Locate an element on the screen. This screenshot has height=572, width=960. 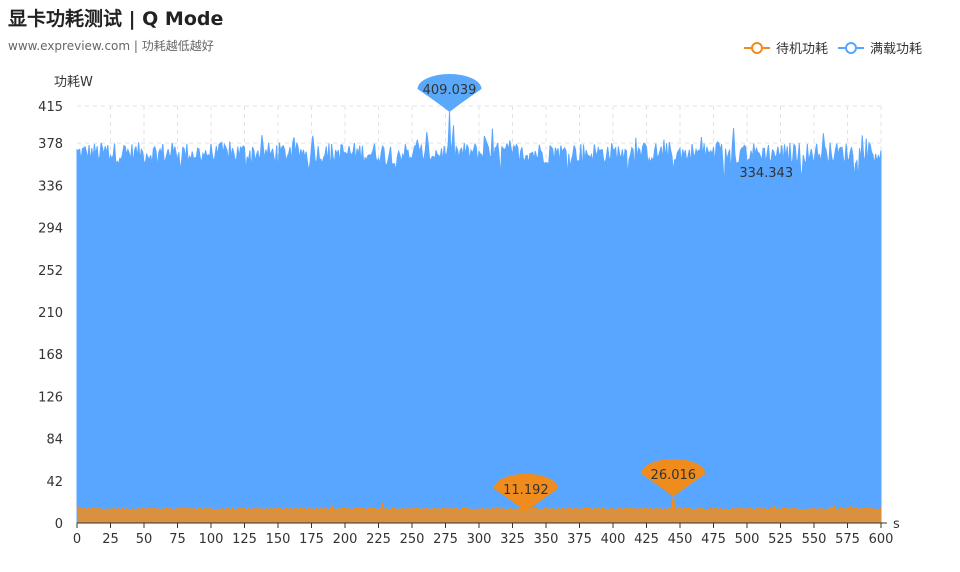
x-tick-label: 400 is located at coordinates (613, 539).